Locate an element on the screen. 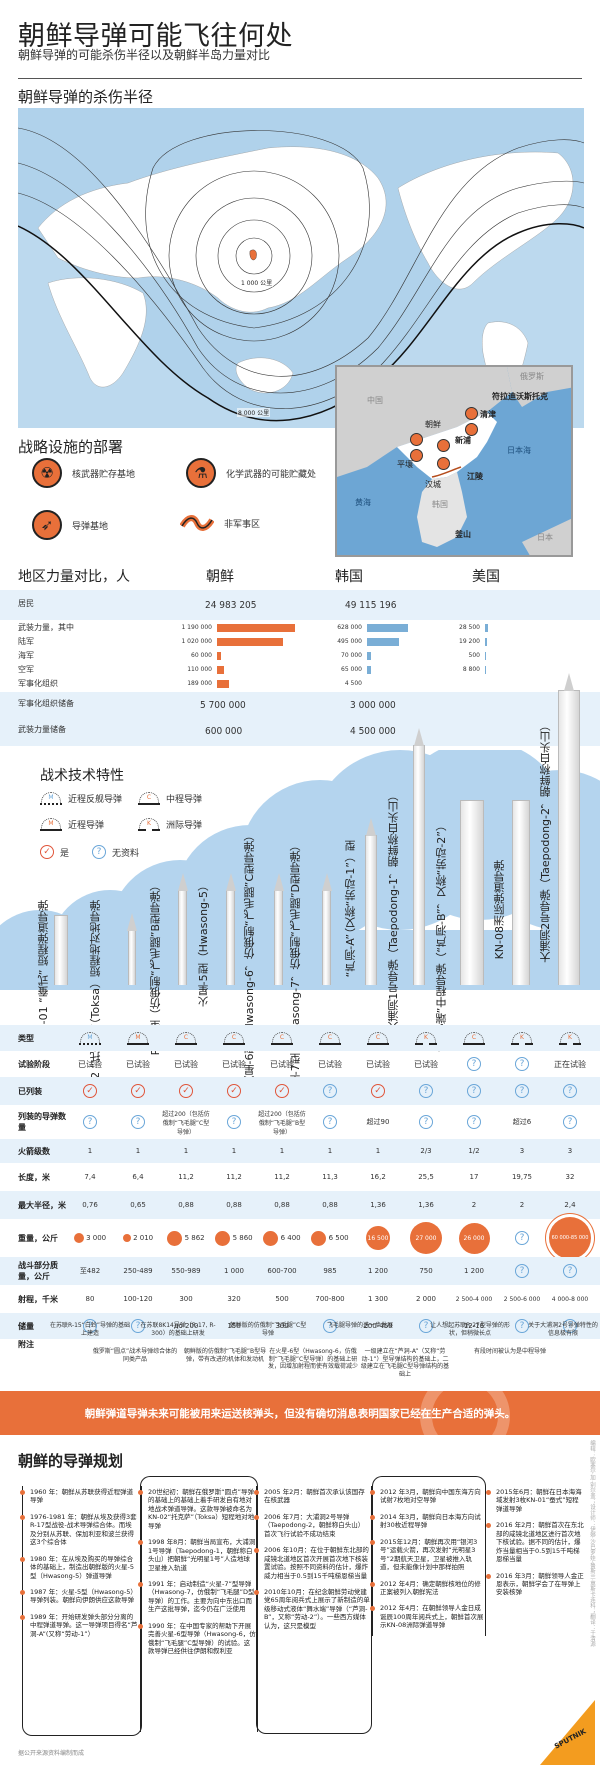 This screenshot has width=600, height=1767. missile-nodong-a is located at coordinates (371, 901).